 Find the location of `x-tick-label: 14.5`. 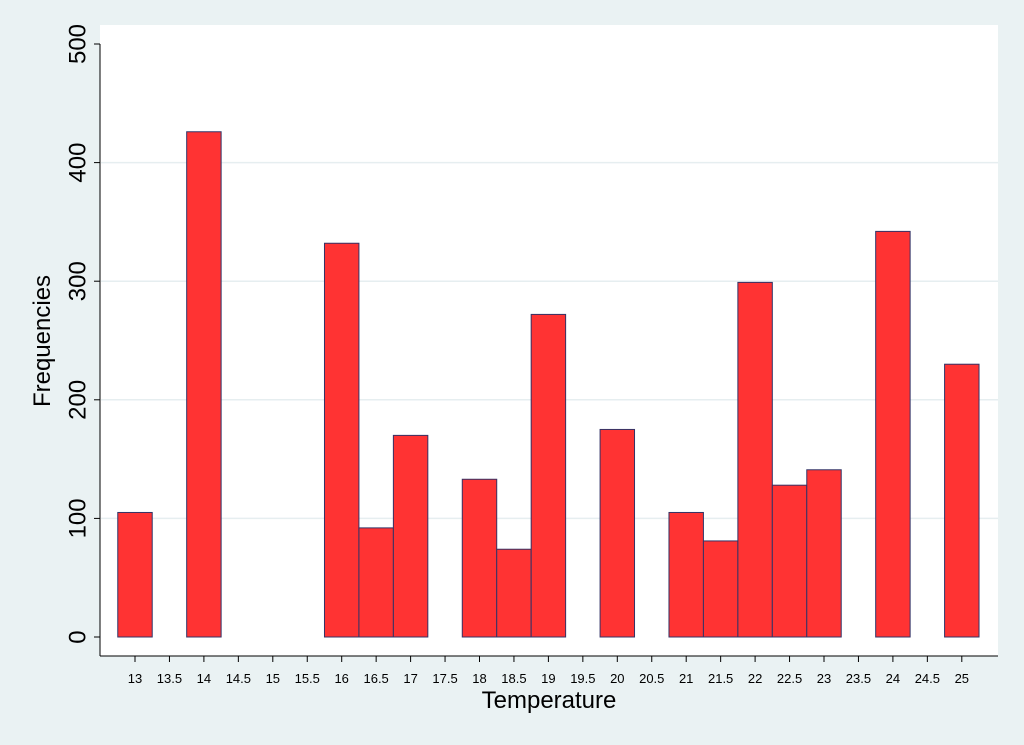

x-tick-label: 14.5 is located at coordinates (238, 678).